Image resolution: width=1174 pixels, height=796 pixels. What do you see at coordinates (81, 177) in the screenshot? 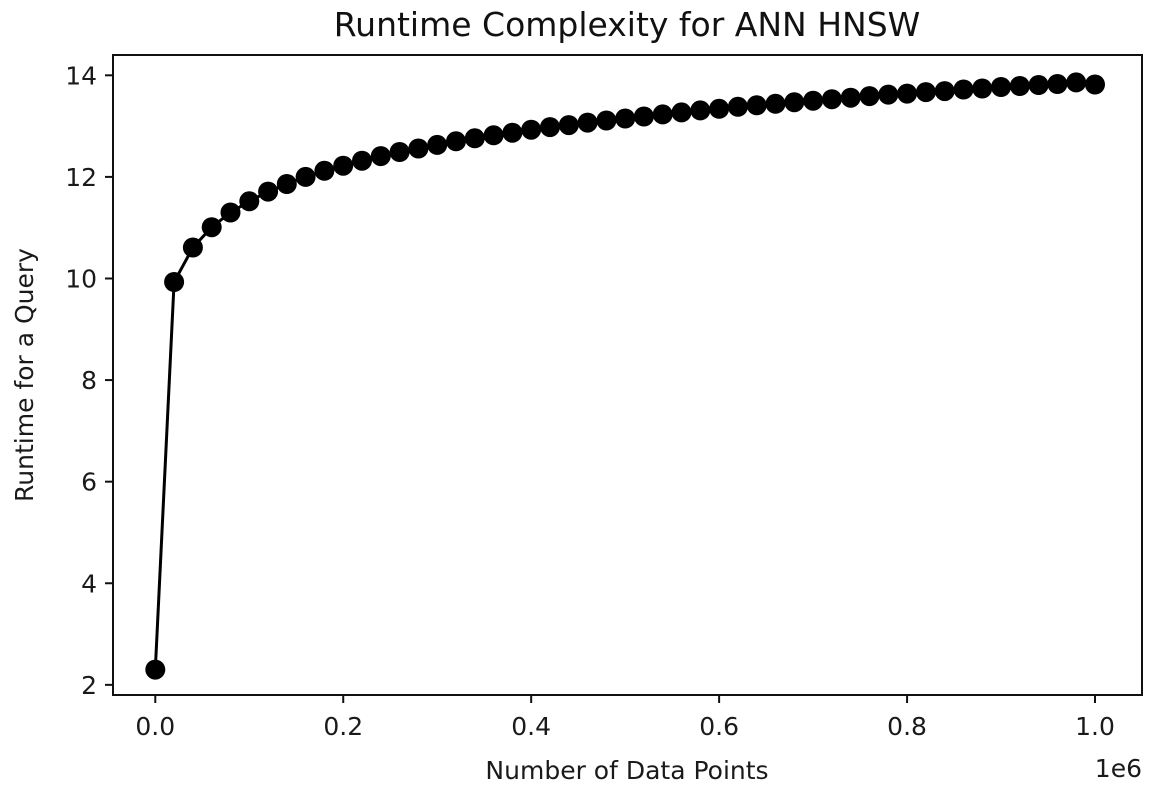
I see `y-tick-label: 12` at bounding box center [81, 177].